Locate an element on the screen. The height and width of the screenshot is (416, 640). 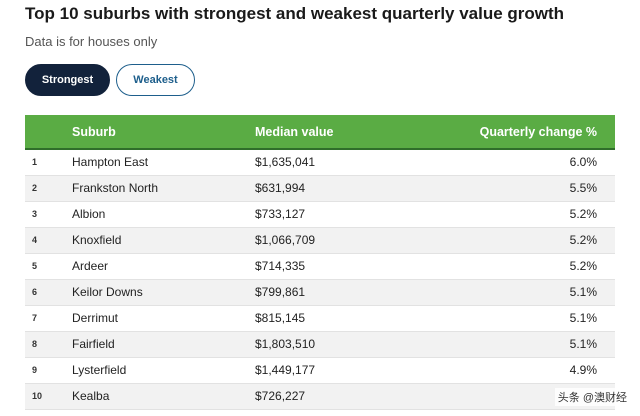
rank-cell: 2 is located at coordinates (48, 188).